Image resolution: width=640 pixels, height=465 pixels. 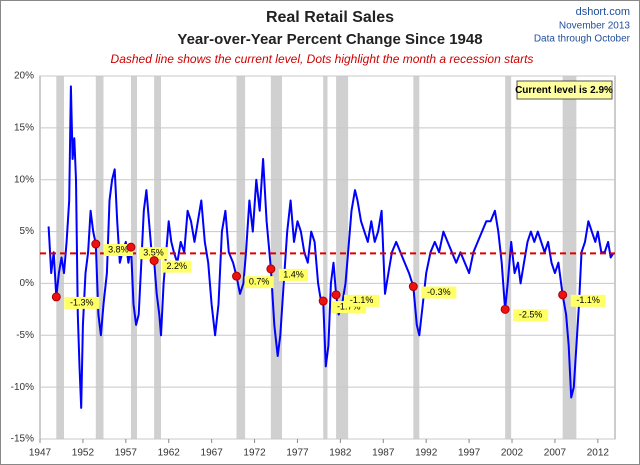 What do you see at coordinates (25, 335) in the screenshot?
I see `y-tick-label: -5%` at bounding box center [25, 335].